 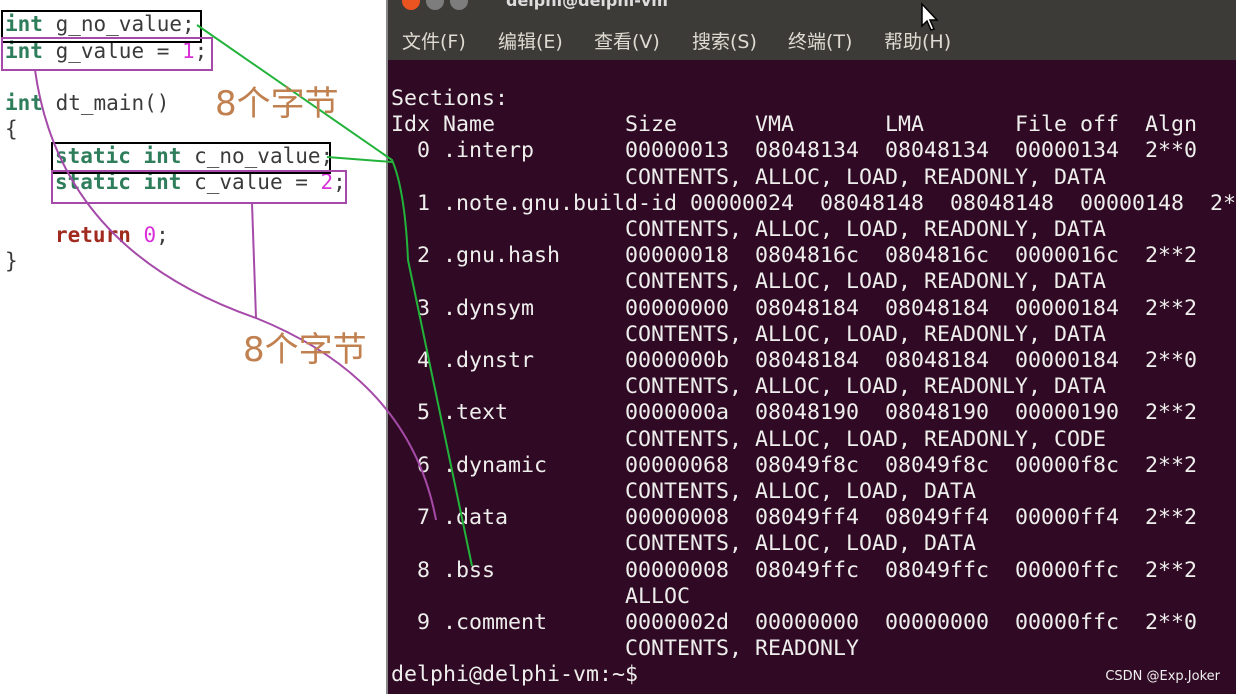 I want to click on terminal-line: ALLOC, so click(x=541, y=596).